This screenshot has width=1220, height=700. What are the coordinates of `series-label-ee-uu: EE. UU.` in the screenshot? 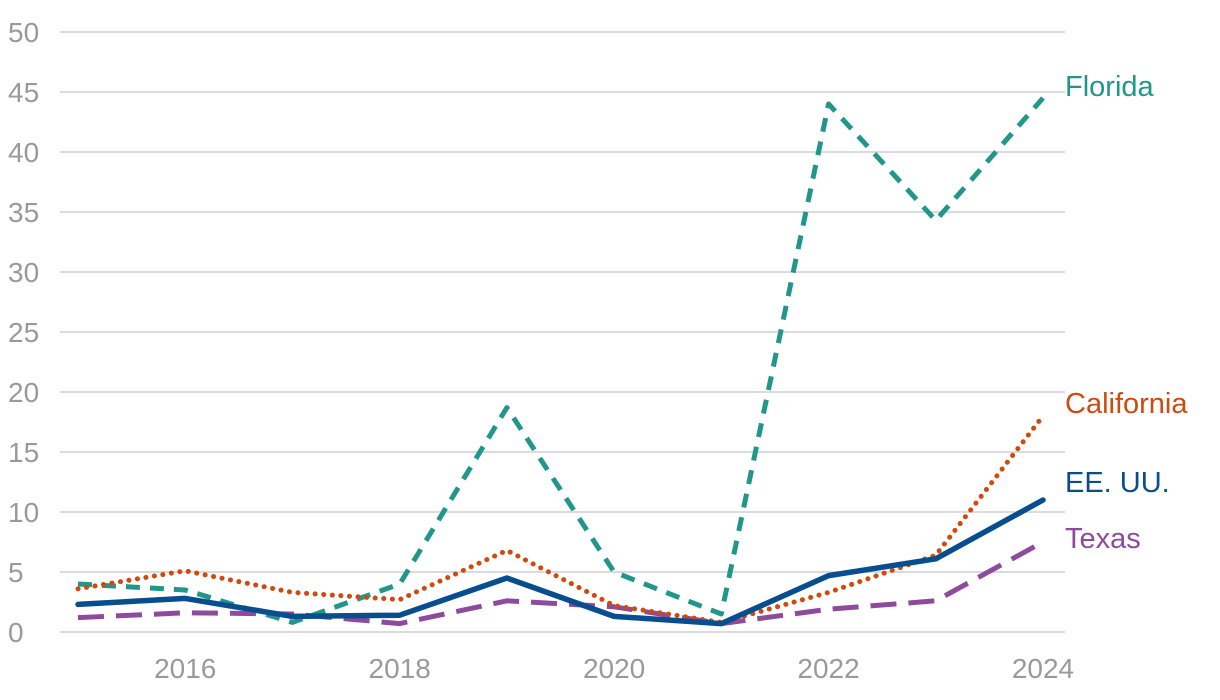 It's located at (1117, 483).